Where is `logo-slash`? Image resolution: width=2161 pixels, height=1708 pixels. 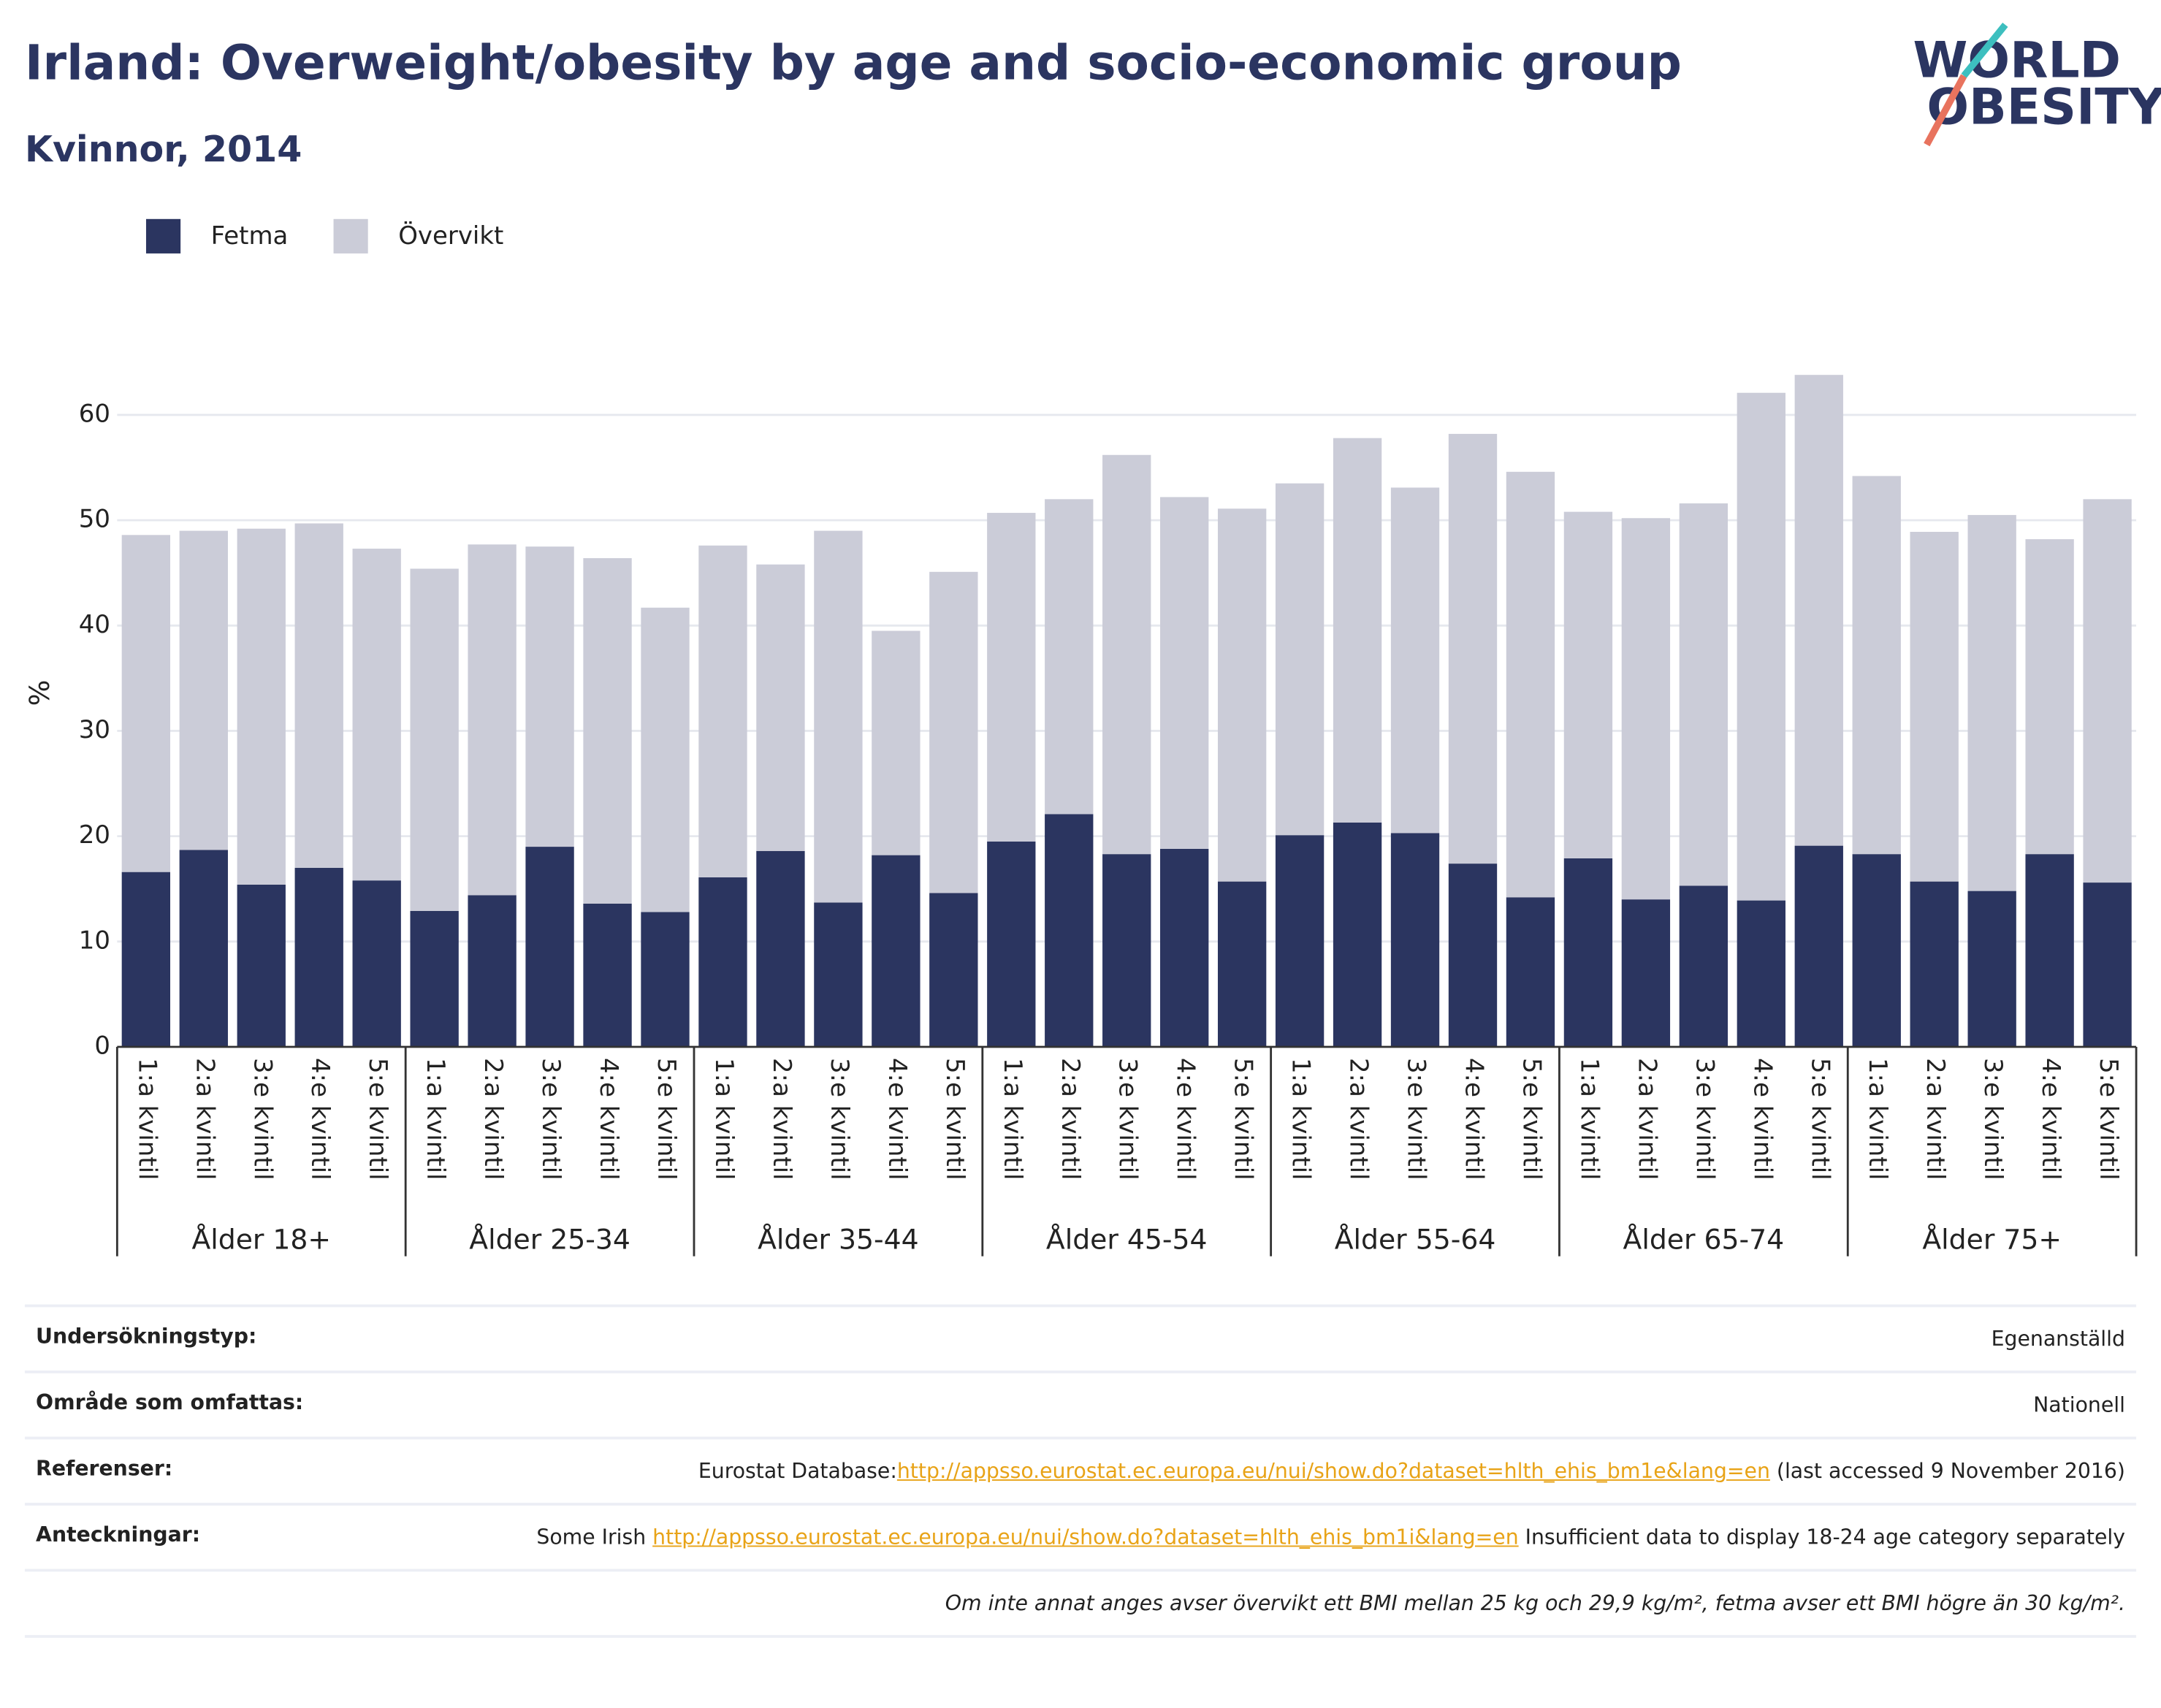
logo-slash is located at coordinates (1945, 111).